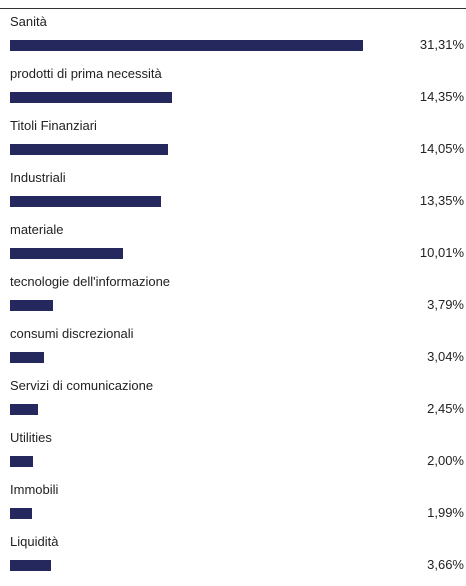  Describe the element at coordinates (34, 541) in the screenshot. I see `category-label: Liquidità` at that location.